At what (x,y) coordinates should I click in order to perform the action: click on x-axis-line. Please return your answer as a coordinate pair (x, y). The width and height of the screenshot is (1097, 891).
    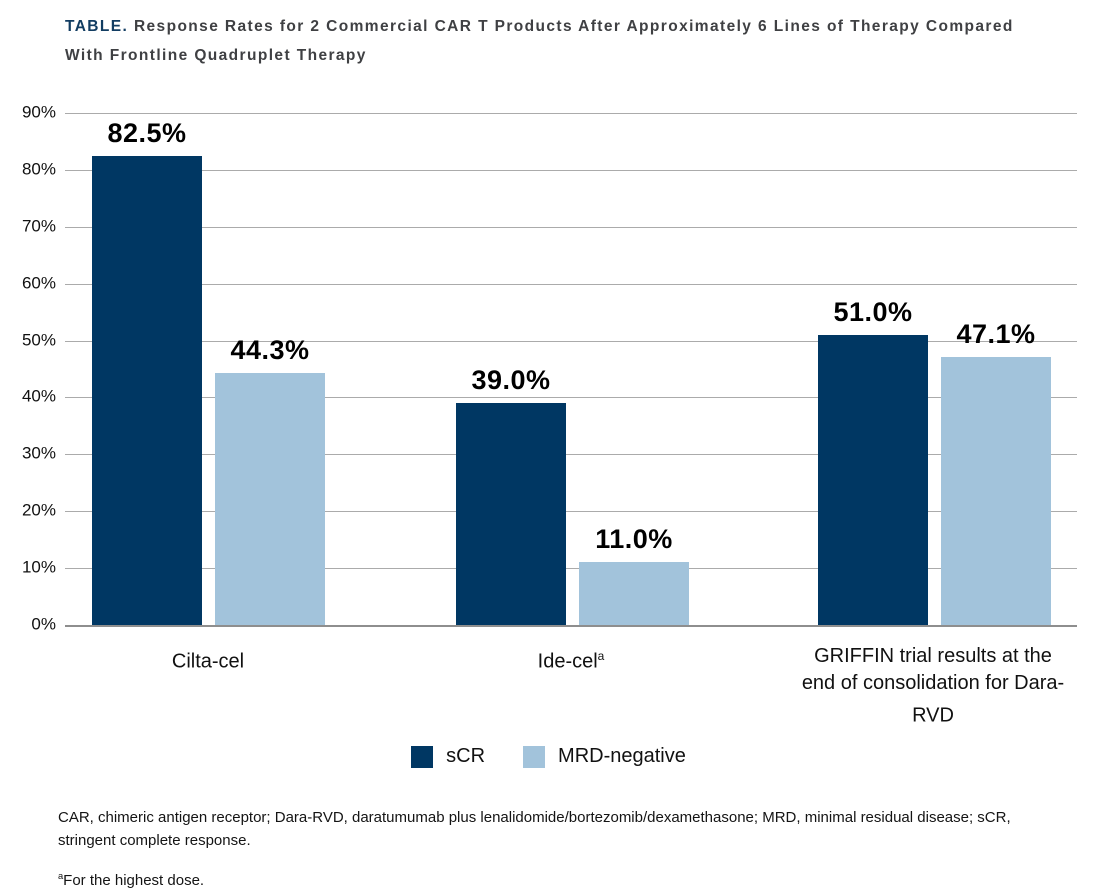
    Looking at the image, I should click on (571, 626).